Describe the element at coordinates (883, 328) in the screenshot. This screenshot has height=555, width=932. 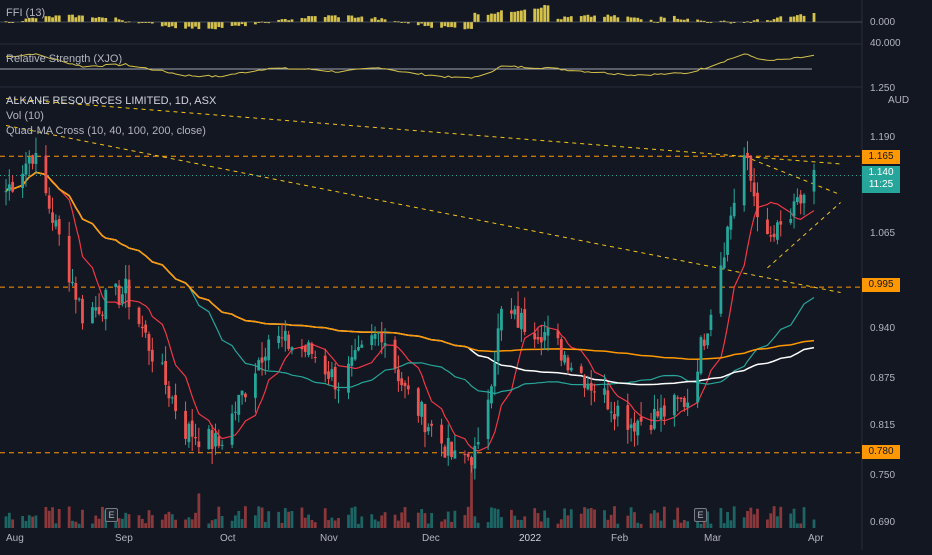
I see `price-tick: 0.940` at that location.